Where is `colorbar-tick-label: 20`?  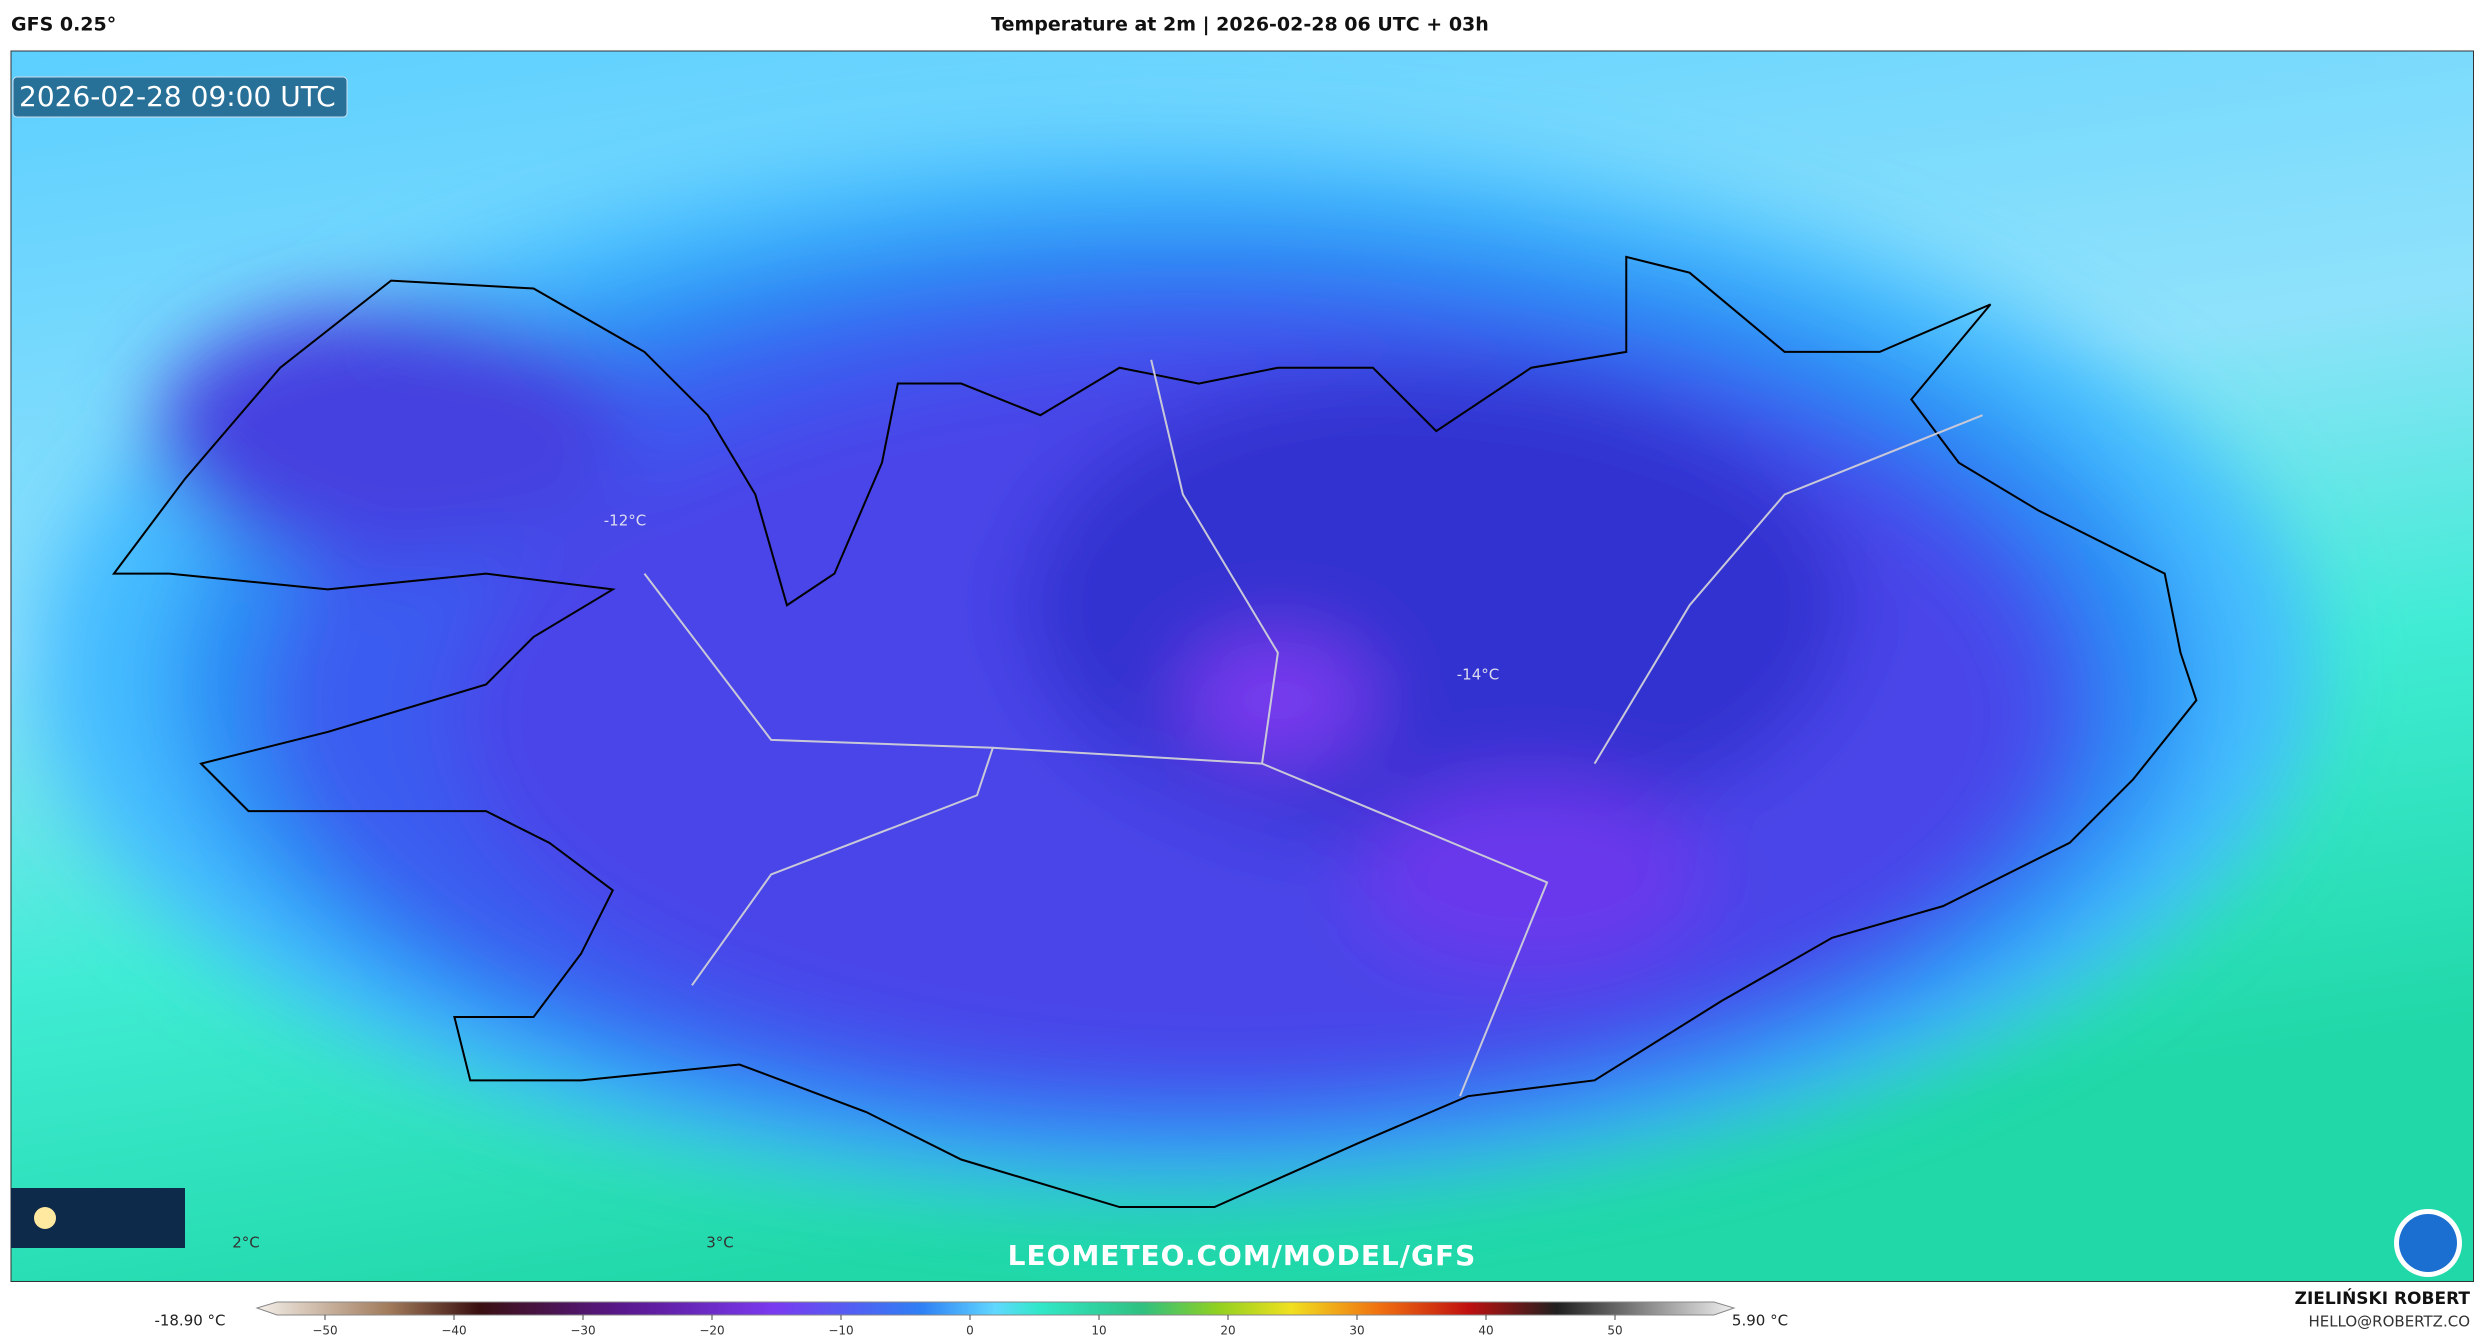
colorbar-tick-label: 20 is located at coordinates (1227, 1331).